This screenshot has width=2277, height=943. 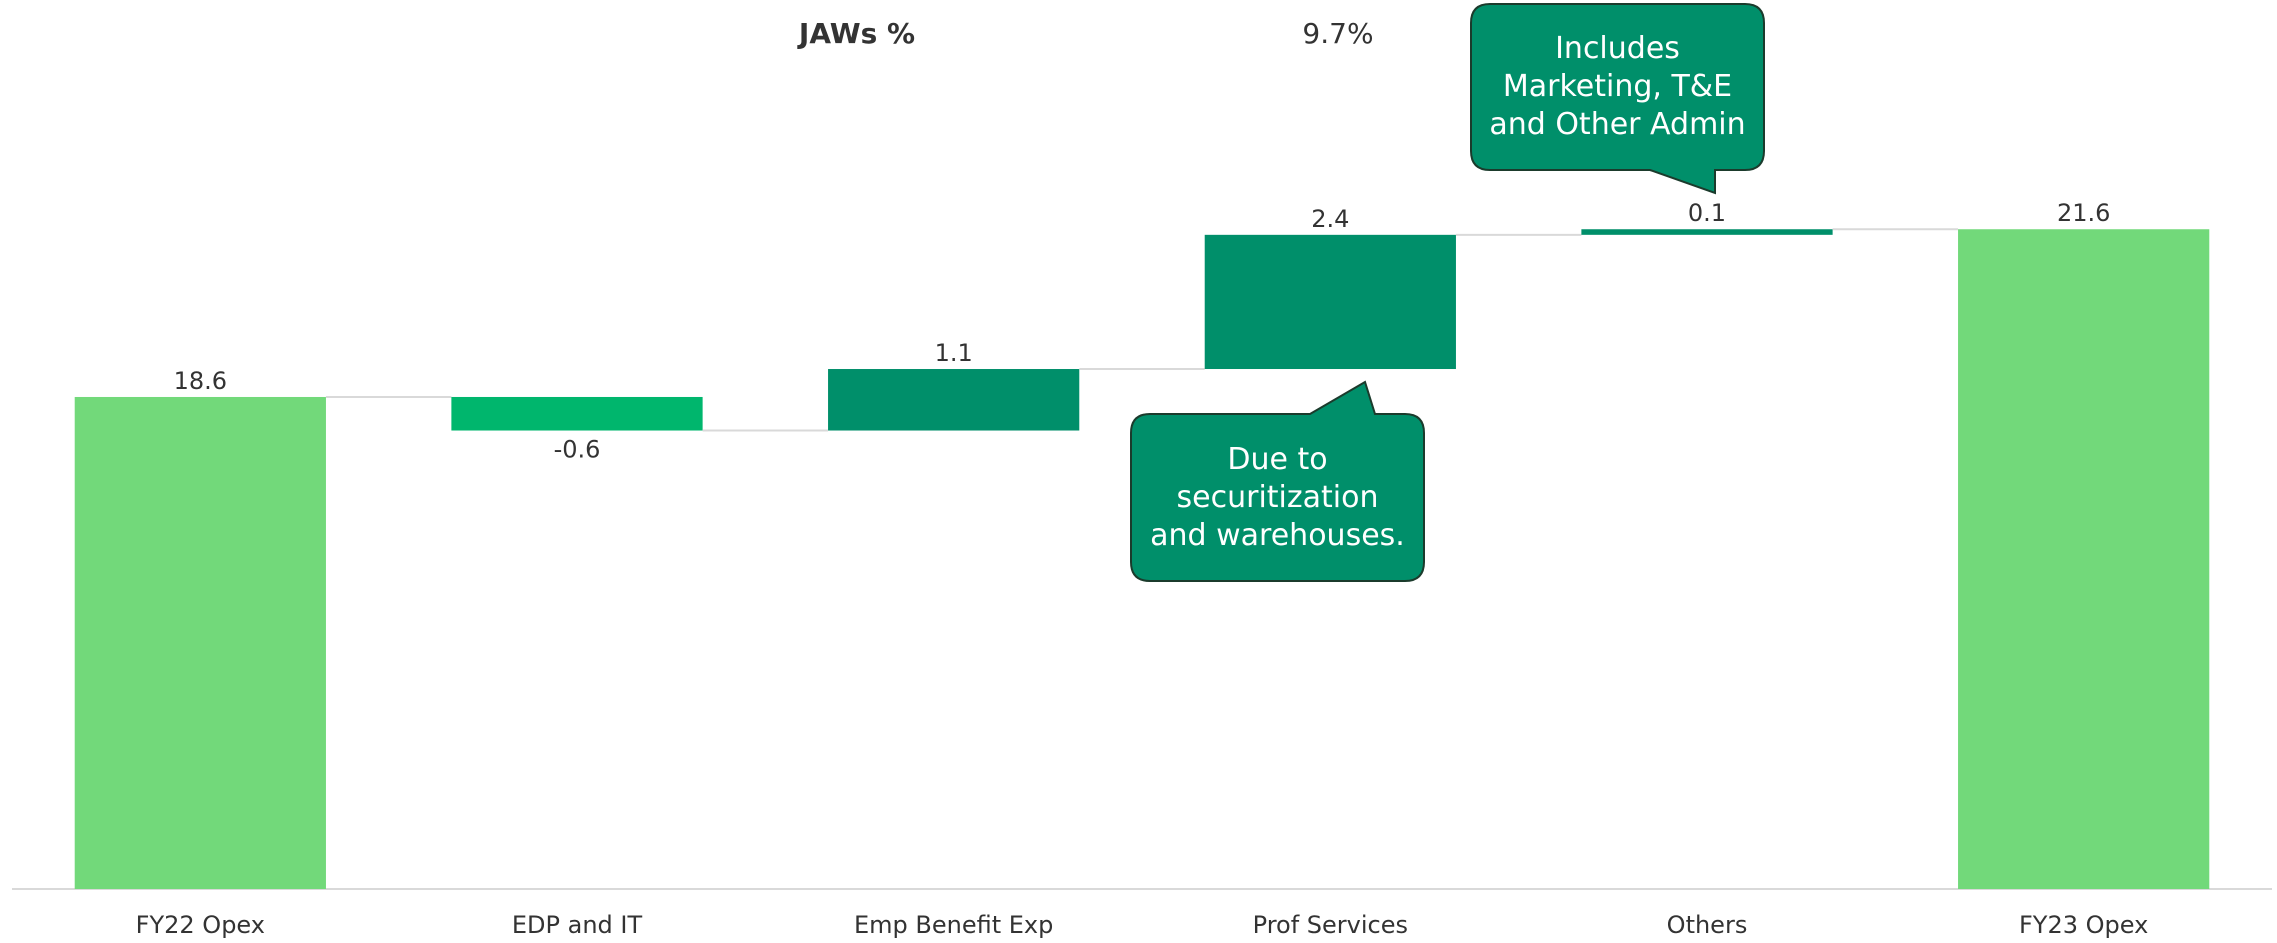 What do you see at coordinates (2083, 213) in the screenshot?
I see `data-label: 21.6` at bounding box center [2083, 213].